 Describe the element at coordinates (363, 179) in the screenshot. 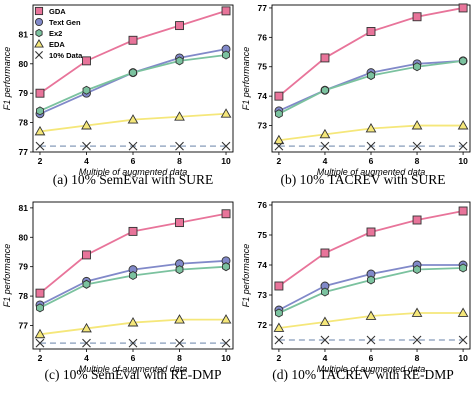

I see `panel-caption: (b) 10% TACREV with SURE` at that location.